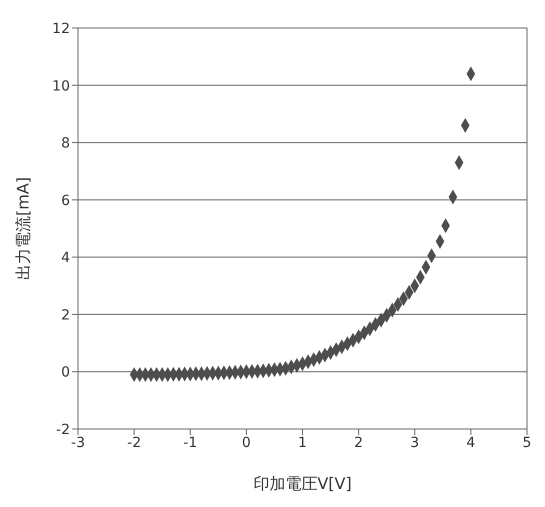  Describe the element at coordinates (359, 442) in the screenshot. I see `x-tick-label: 2` at that location.